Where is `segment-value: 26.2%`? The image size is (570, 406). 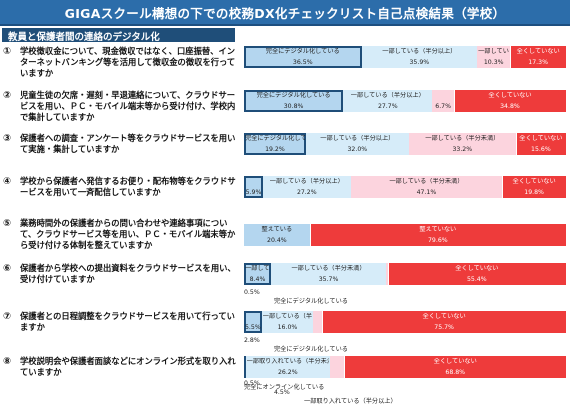
segment-value: 26.2% is located at coordinates (287, 372).